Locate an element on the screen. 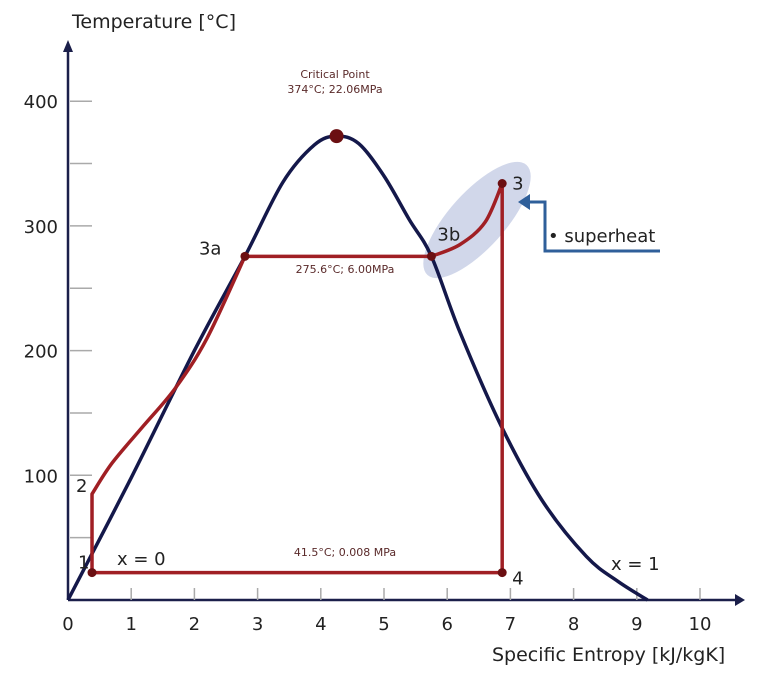  x-tick-label: 0 is located at coordinates (67, 624).